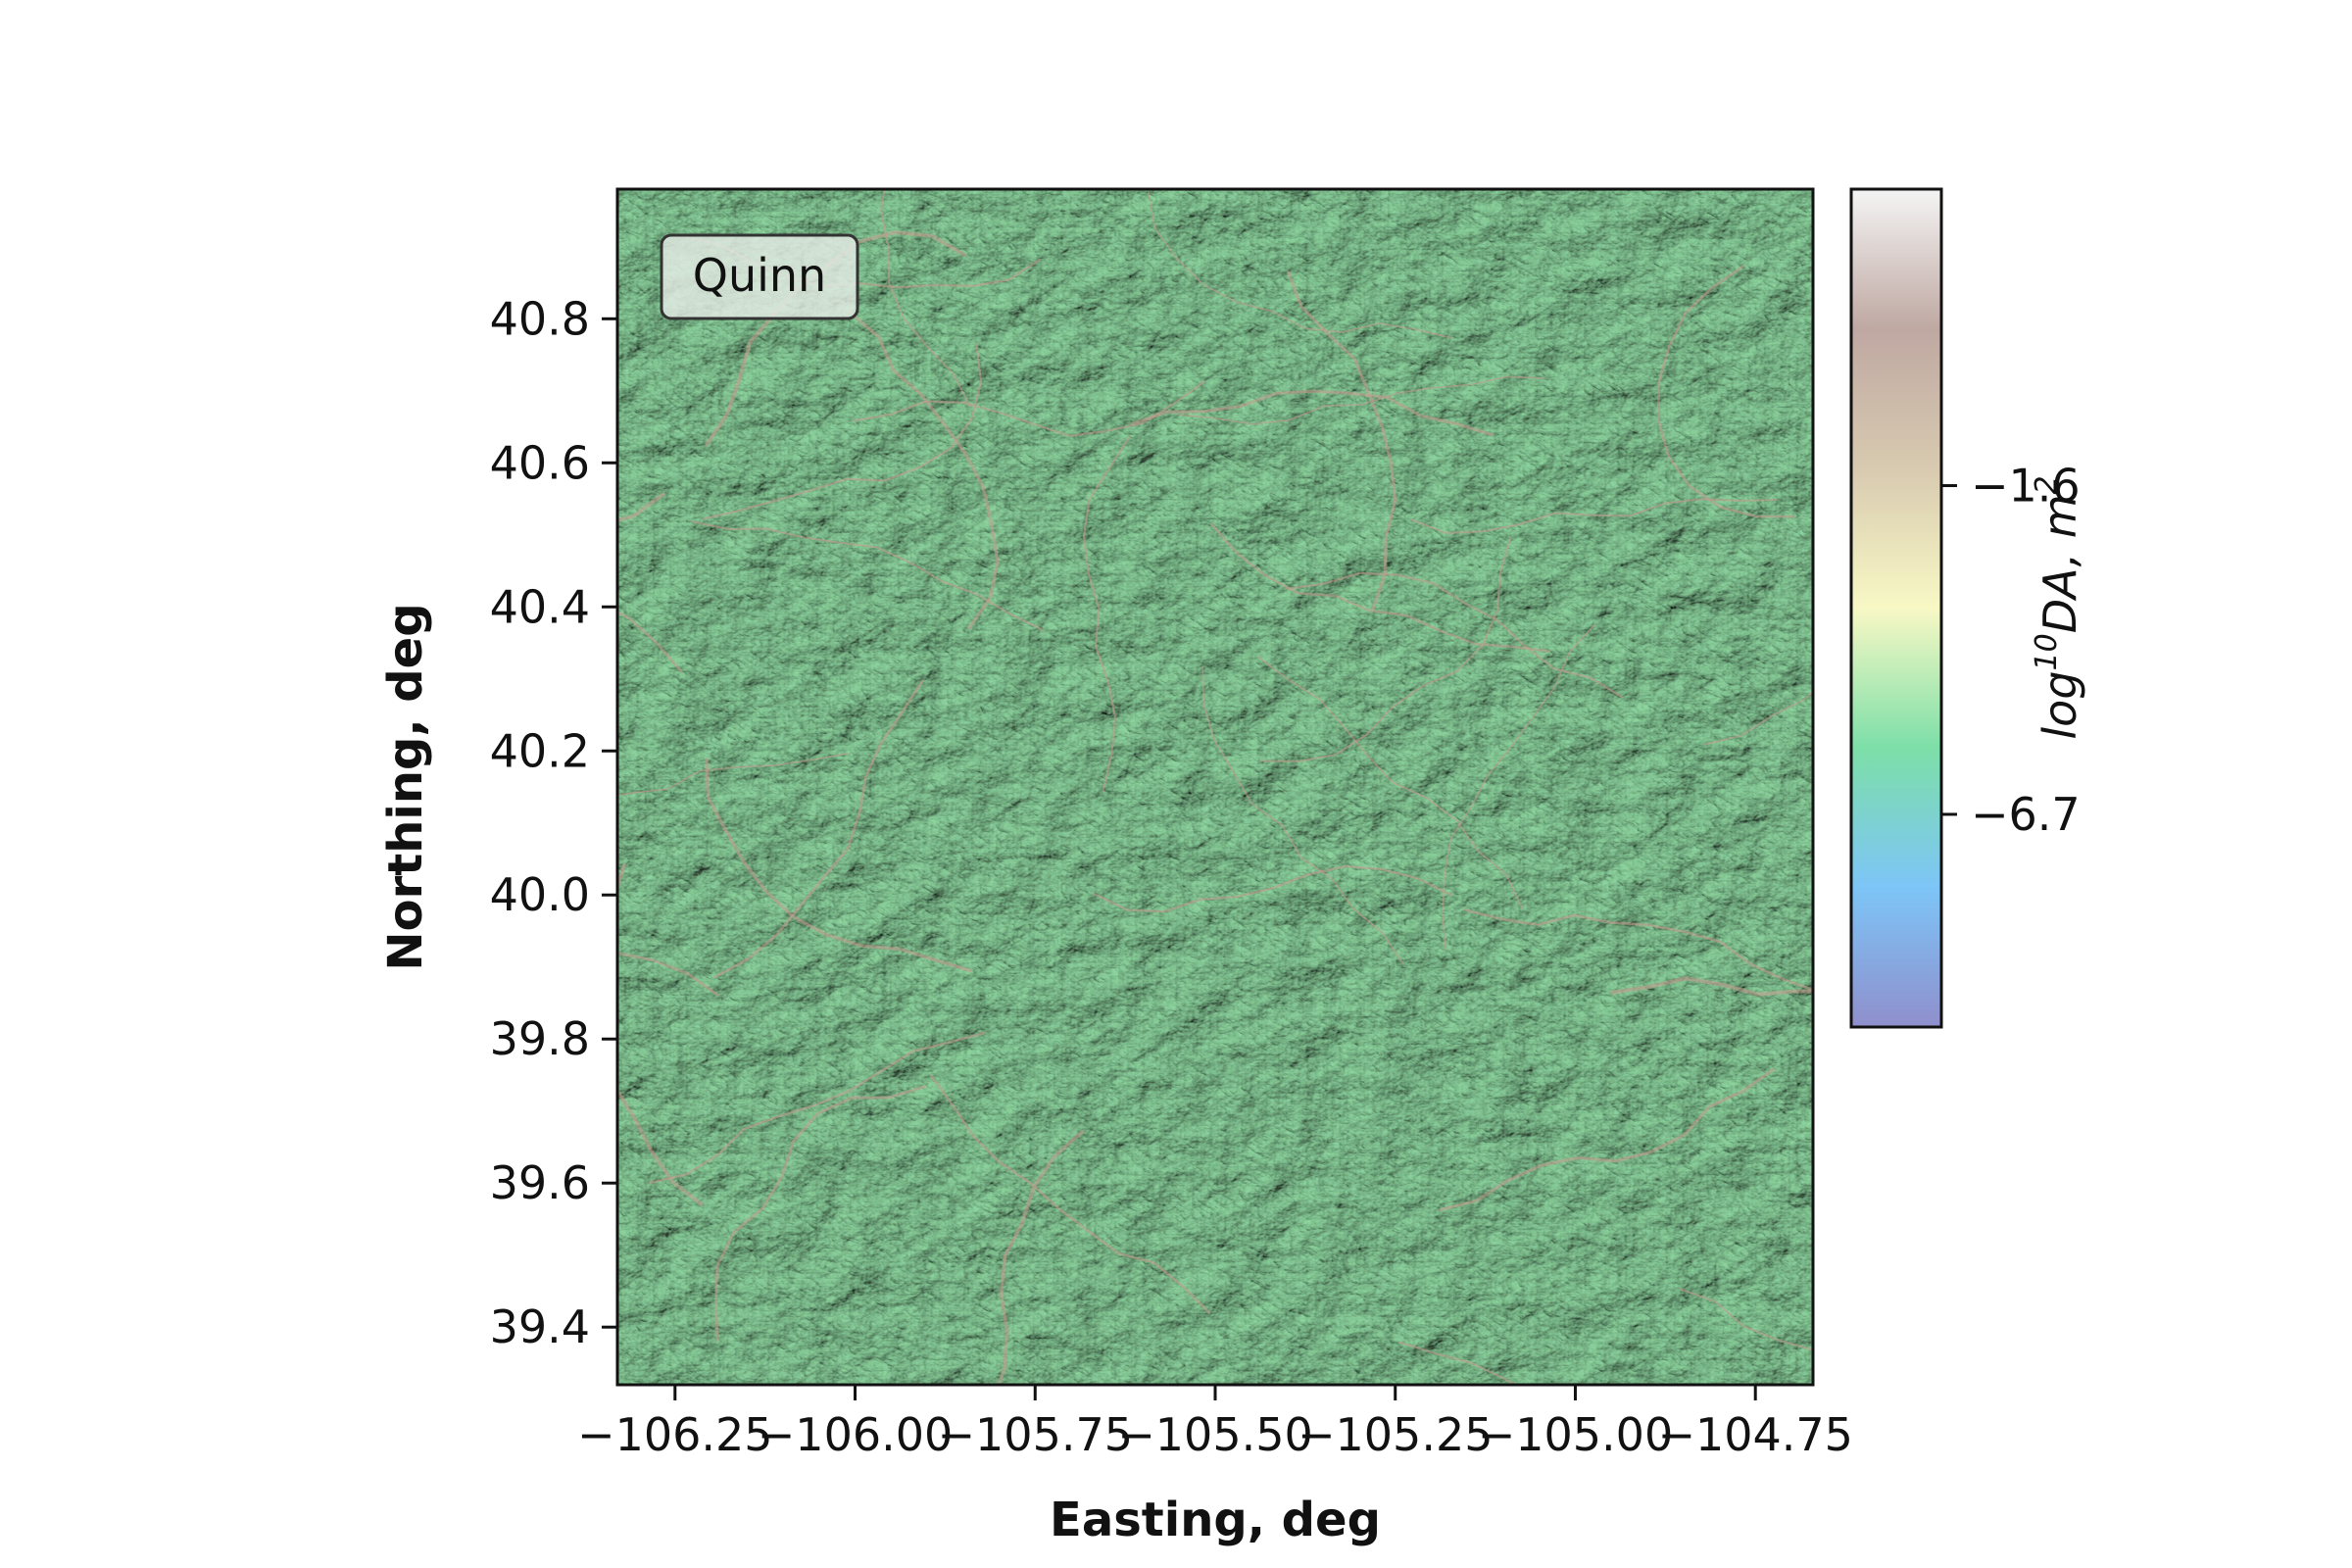  What do you see at coordinates (2026, 814) in the screenshot?
I see `colorbar-tick-label: −6.7` at bounding box center [2026, 814].